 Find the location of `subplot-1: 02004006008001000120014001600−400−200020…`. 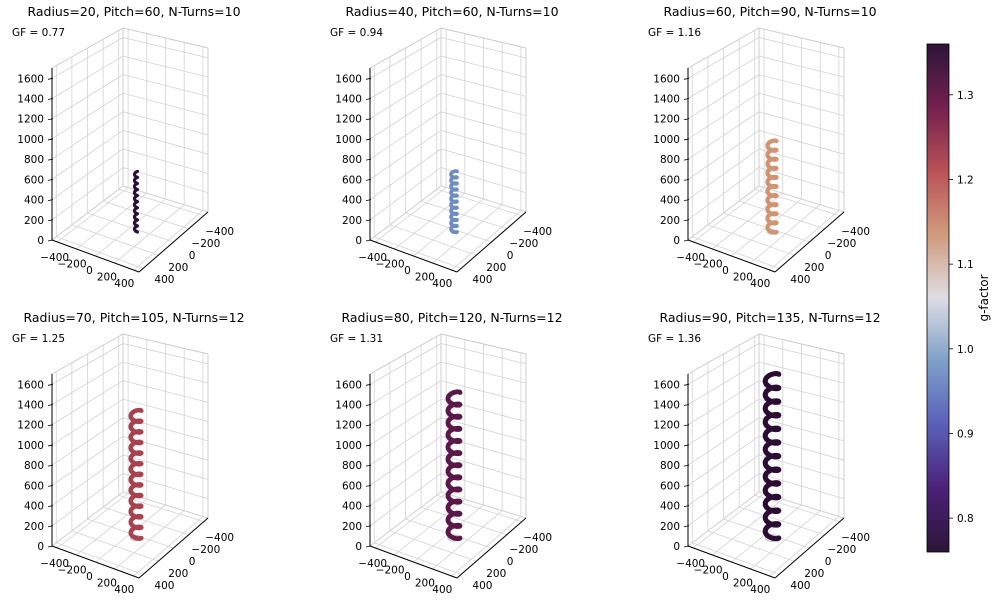

subplot-1: 02004006008001000120014001600−400−200020… is located at coordinates (126, 147).